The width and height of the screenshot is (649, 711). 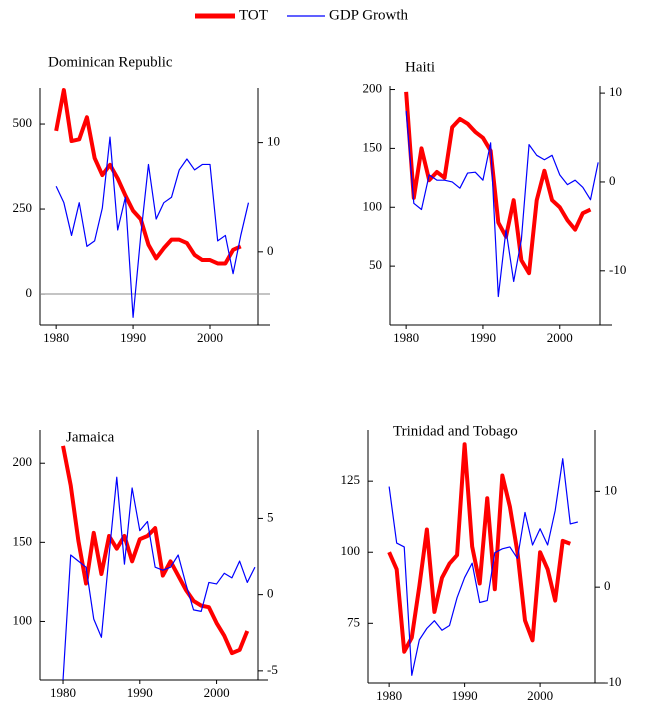 What do you see at coordinates (253, 15) in the screenshot?
I see `legend-label: TOT` at bounding box center [253, 15].